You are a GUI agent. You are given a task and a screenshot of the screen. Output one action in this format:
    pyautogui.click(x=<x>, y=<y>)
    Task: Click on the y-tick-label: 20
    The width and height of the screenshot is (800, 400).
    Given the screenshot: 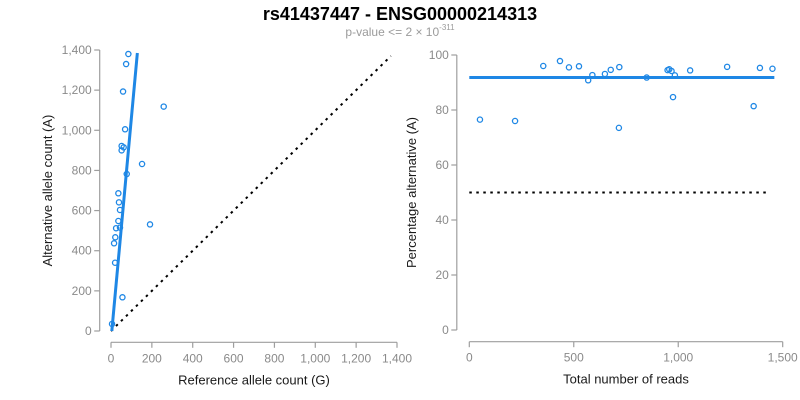 What is the action you would take?
    pyautogui.click(x=442, y=275)
    